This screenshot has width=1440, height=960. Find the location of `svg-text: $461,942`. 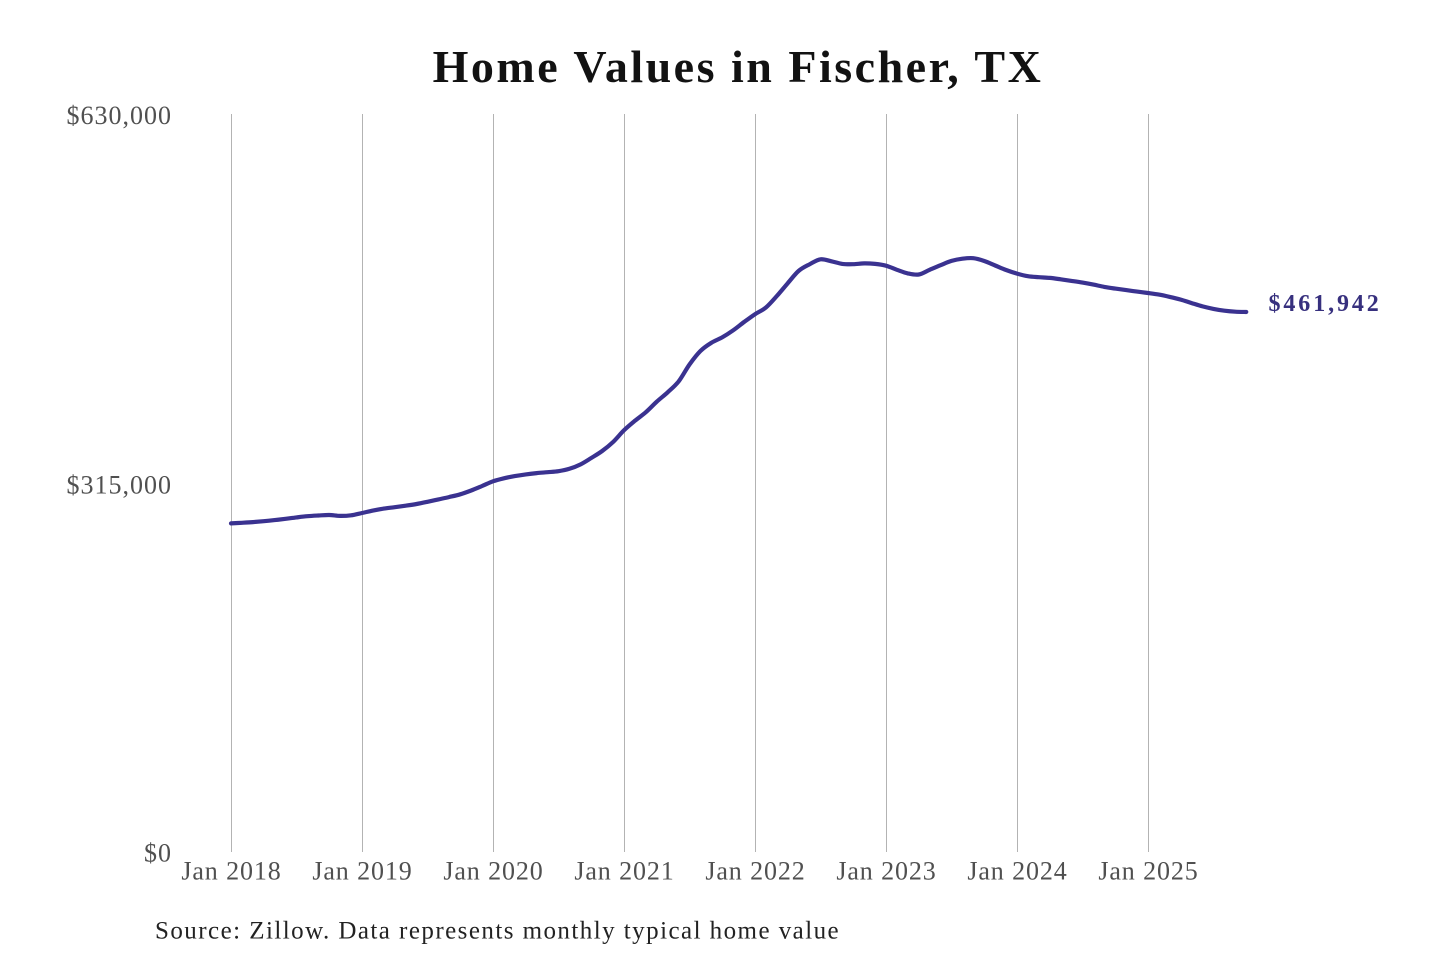

svg-text: $461,942 is located at coordinates (1325, 304).